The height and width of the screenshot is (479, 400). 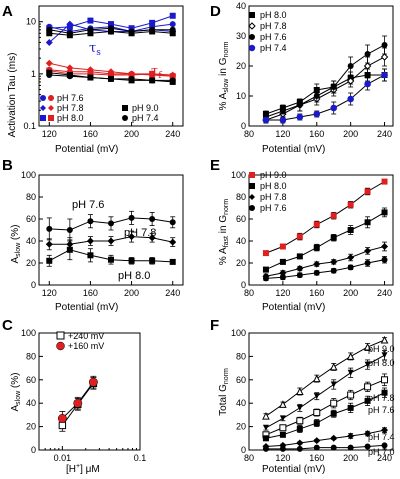 I want to click on panel-b-label-ph76: pH 7.6, so click(x=88, y=205).